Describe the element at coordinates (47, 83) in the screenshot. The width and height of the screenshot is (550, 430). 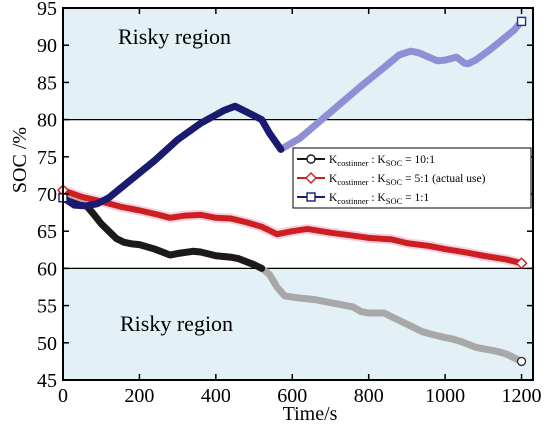
I see `y-tick-label: 85` at that location.